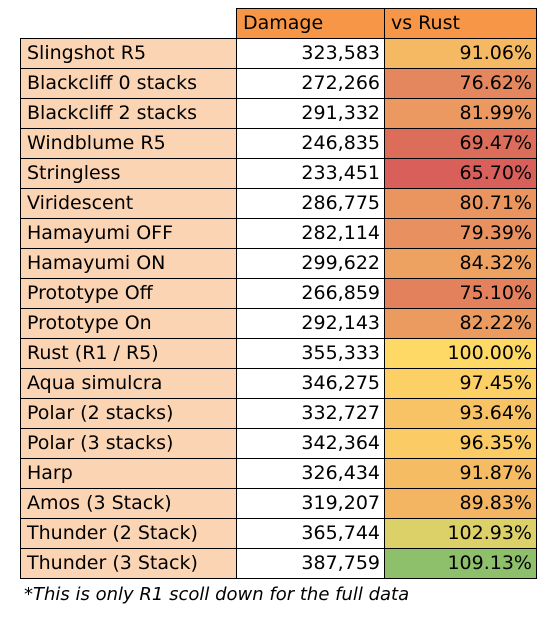  I want to click on vs-rust-value: 79.39%, so click(460, 233).